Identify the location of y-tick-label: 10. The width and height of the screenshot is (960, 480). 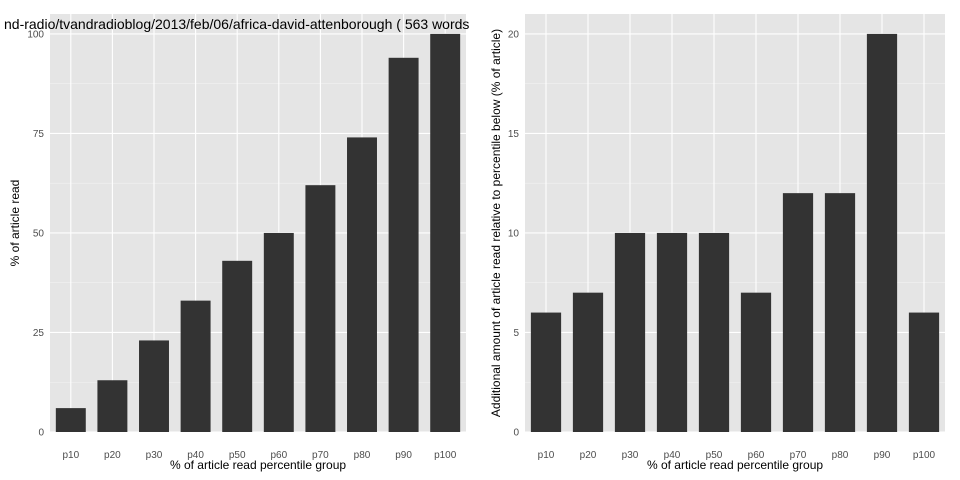
(514, 233).